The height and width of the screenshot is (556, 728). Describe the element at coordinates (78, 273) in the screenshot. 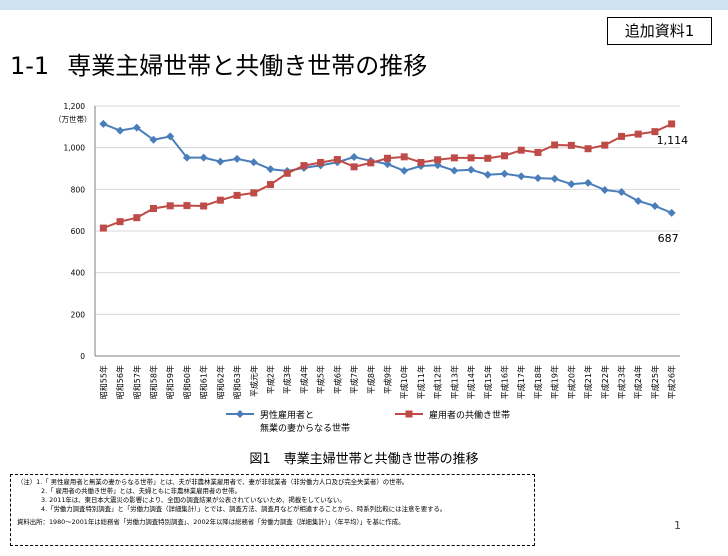

I see `y-tick-label: 400` at that location.